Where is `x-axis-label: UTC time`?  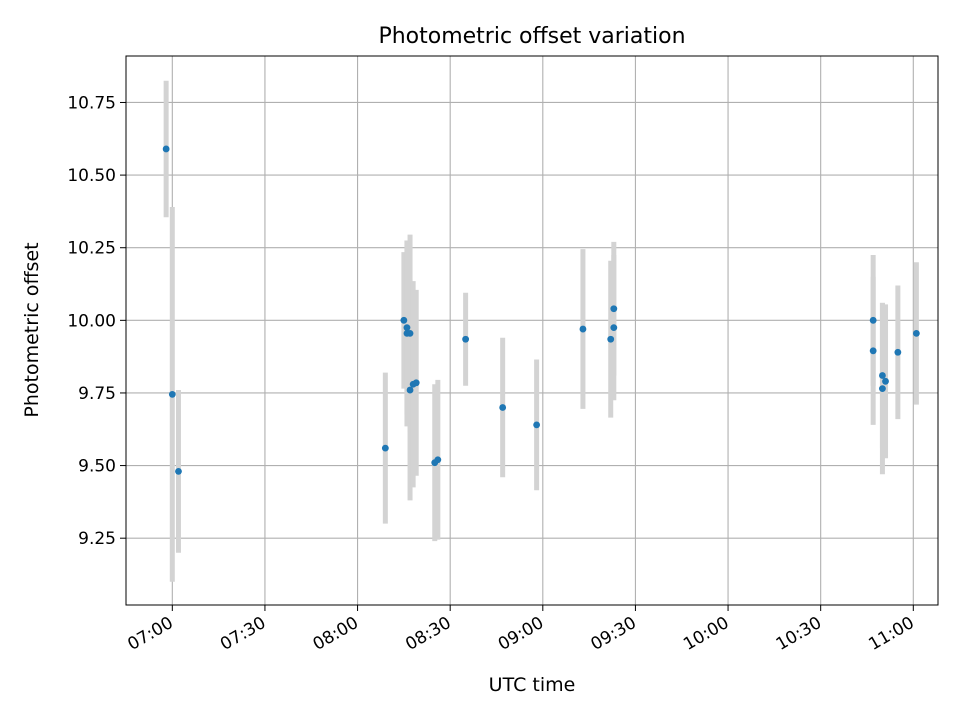 x-axis-label: UTC time is located at coordinates (532, 685).